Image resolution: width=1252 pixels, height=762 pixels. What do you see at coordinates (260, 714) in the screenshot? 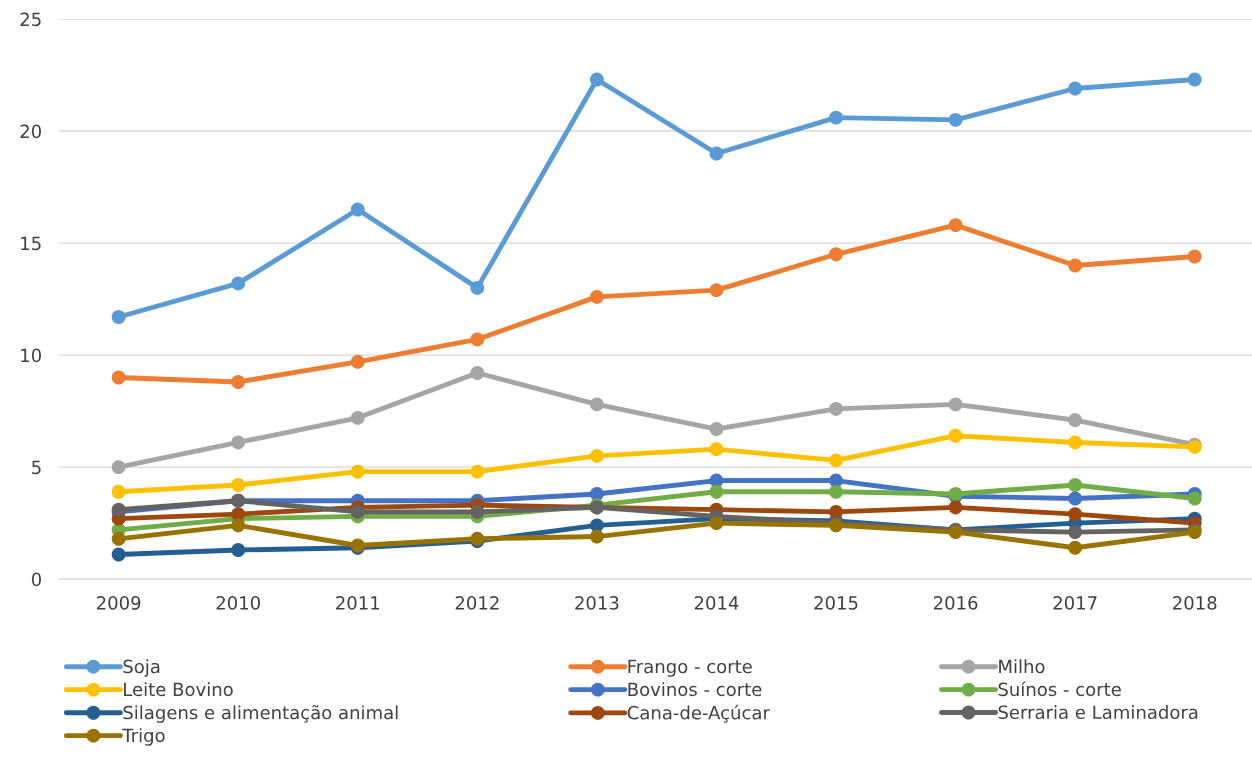
I see `legend-label: Silagens e alimentação animal` at bounding box center [260, 714].